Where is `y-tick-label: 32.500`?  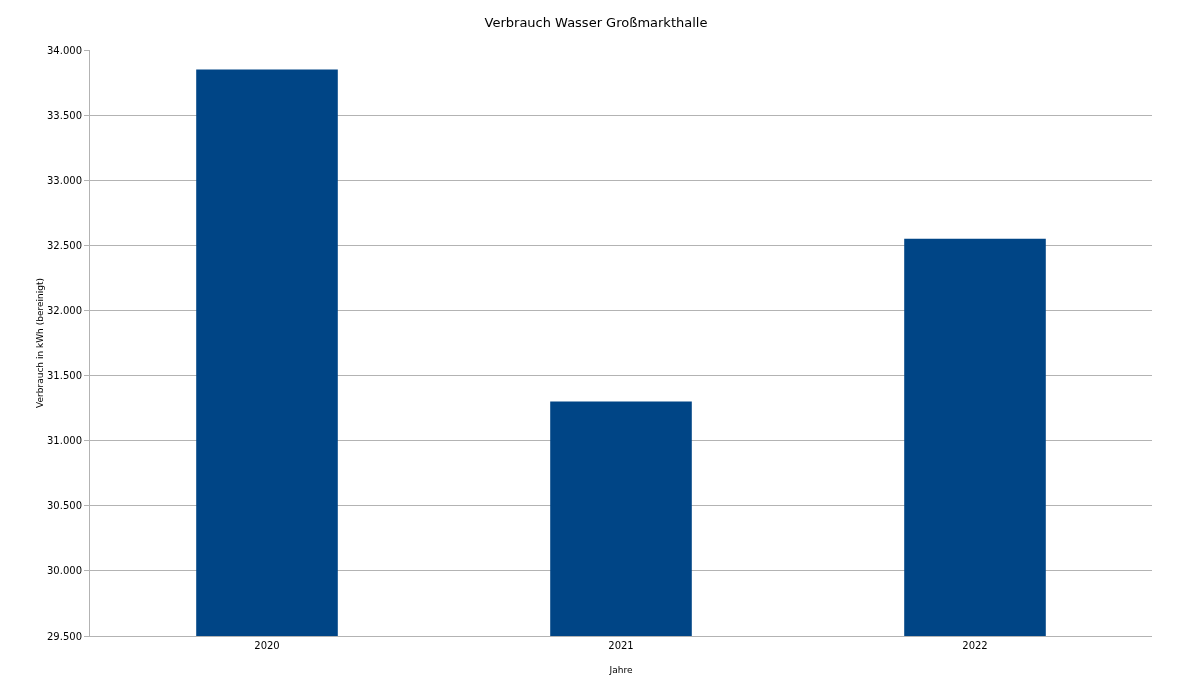
y-tick-label: 32.500 is located at coordinates (64, 245).